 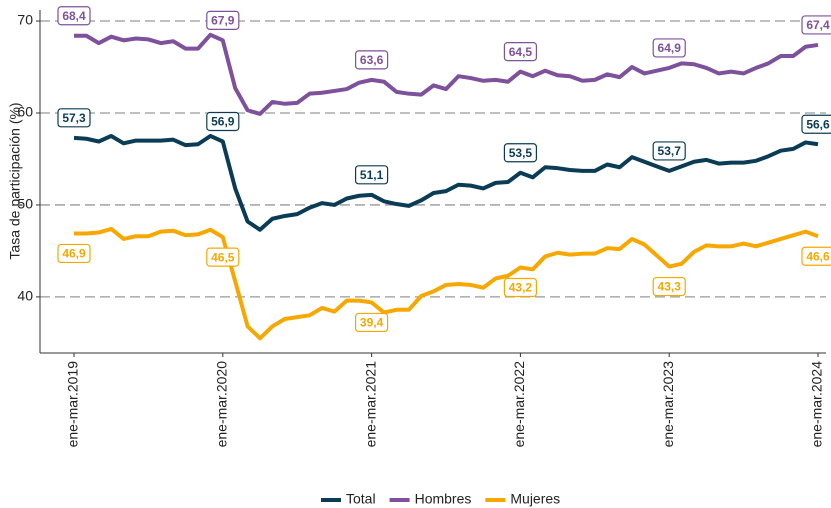 What do you see at coordinates (25, 204) in the screenshot?
I see `y-tick-label: 50` at bounding box center [25, 204].